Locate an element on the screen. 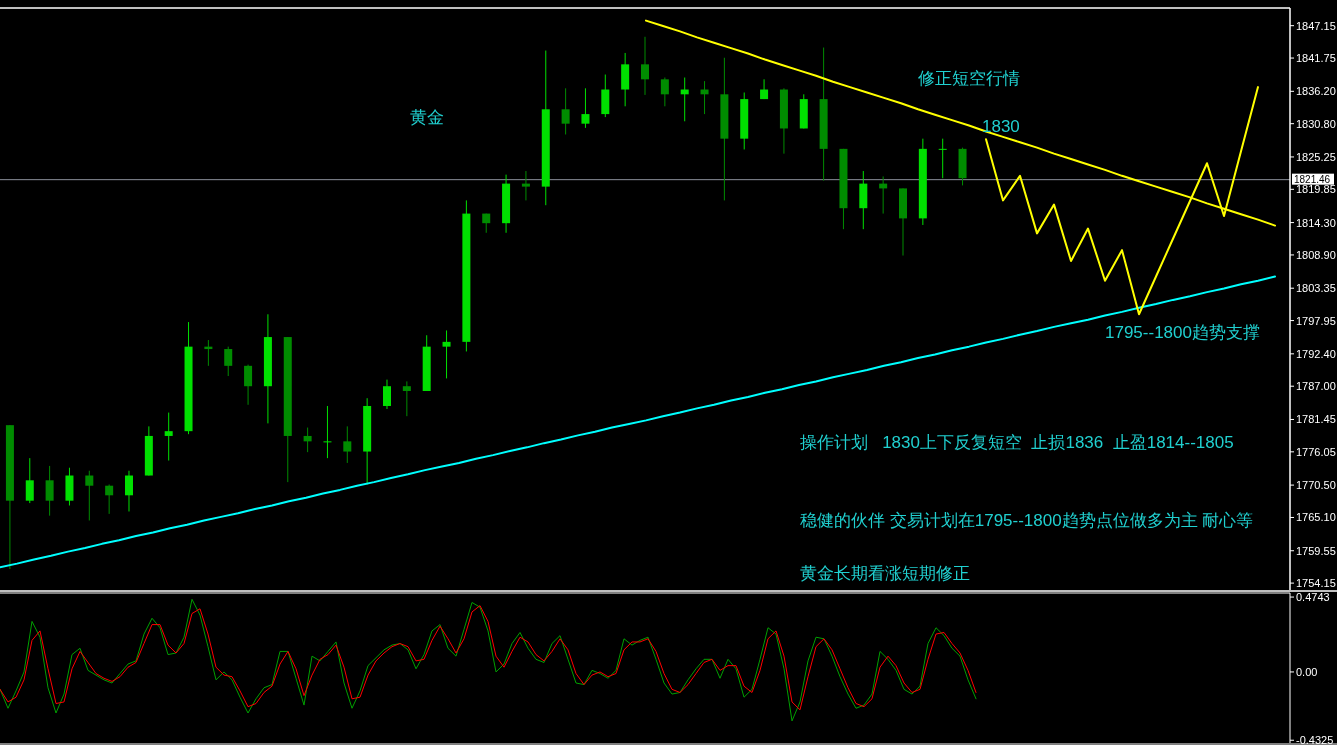 The image size is (1337, 745). y-tick-label: 1847.15 is located at coordinates (1316, 25).